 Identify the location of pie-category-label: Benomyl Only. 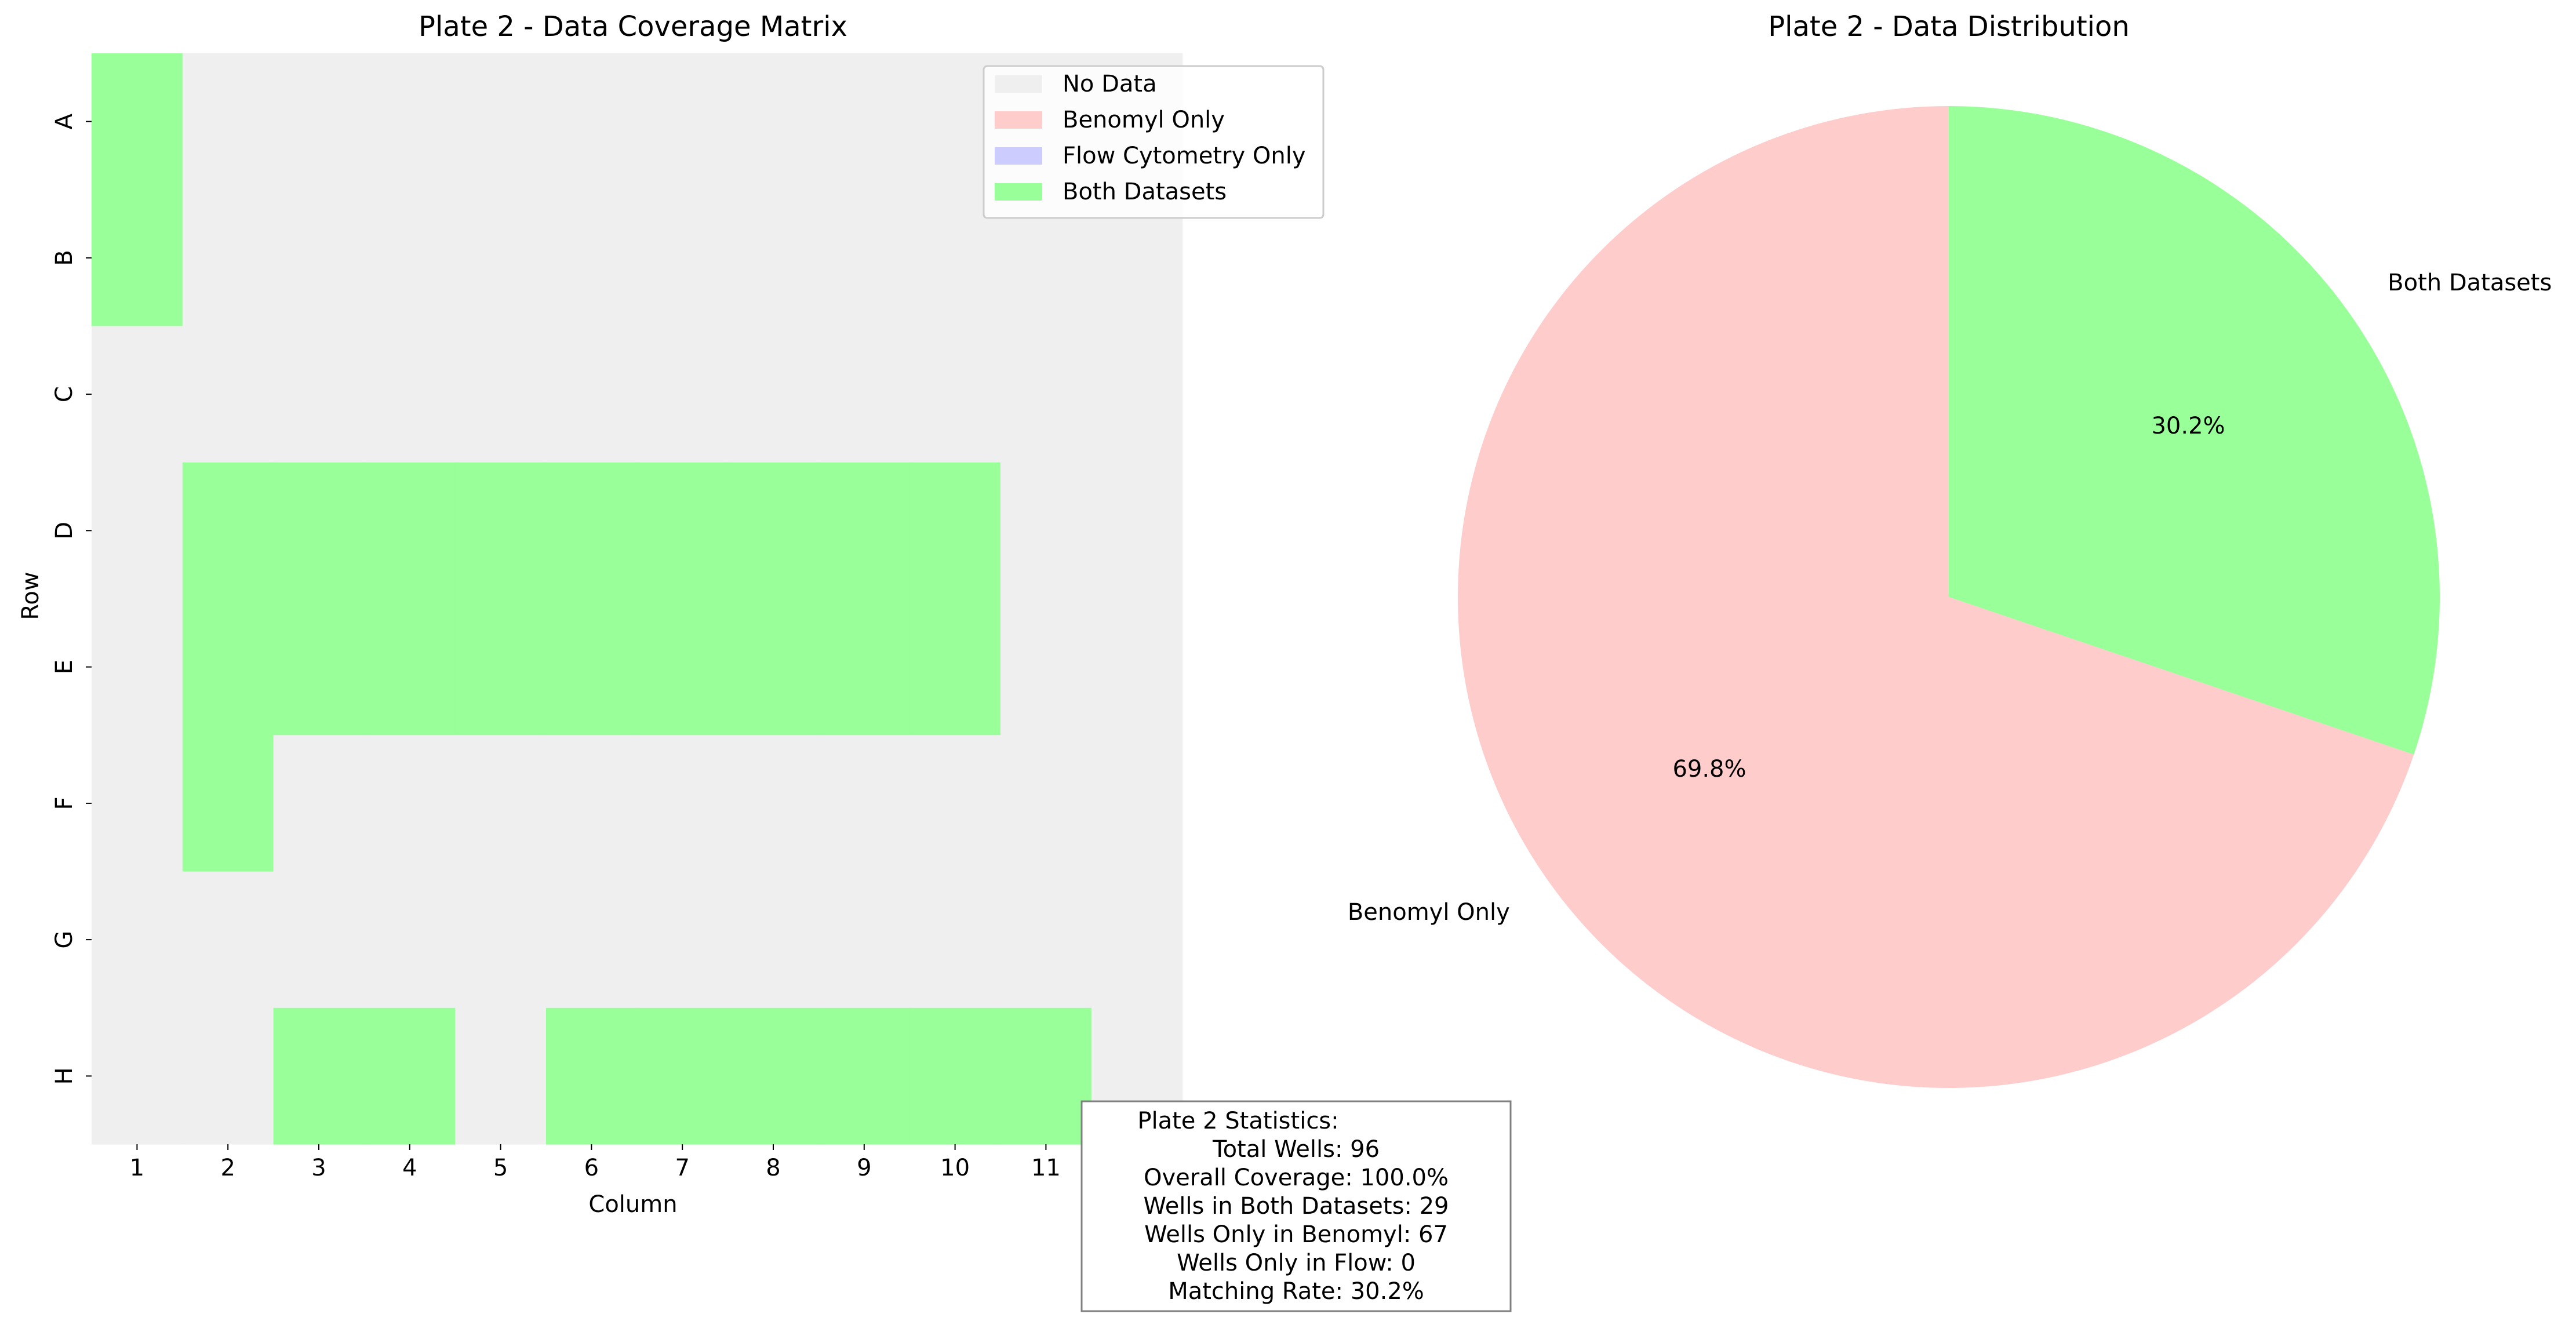
(1429, 912).